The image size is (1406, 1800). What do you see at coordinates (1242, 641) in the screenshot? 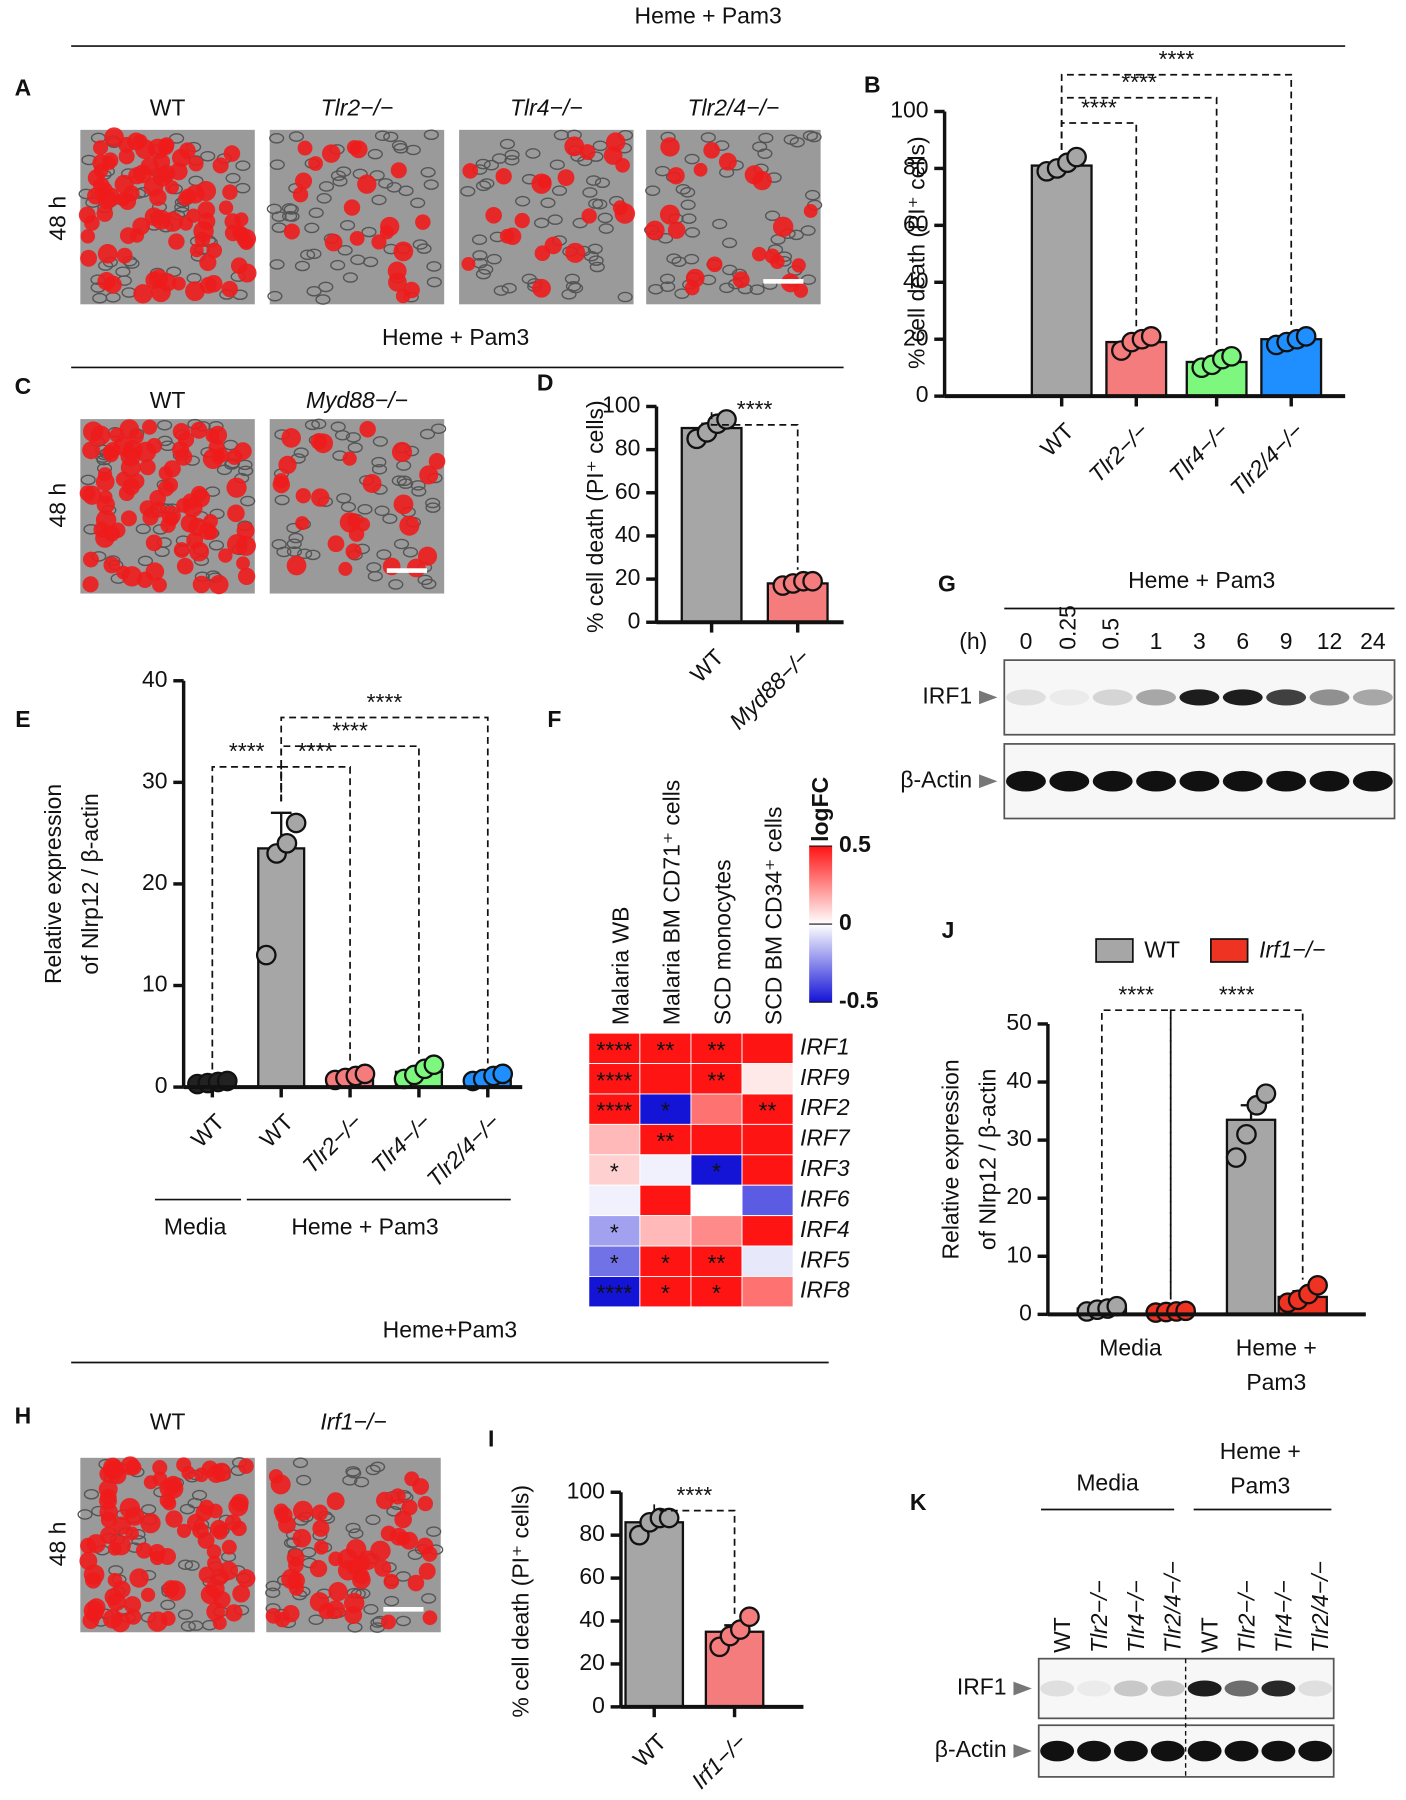
I see `lane-label: 6` at bounding box center [1242, 641].